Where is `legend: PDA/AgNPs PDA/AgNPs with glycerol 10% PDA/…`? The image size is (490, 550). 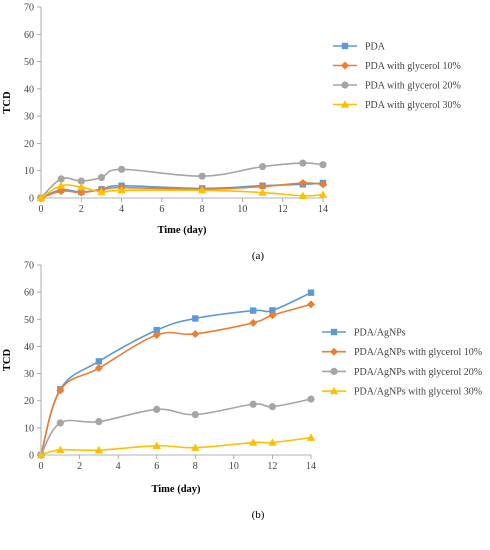 legend: PDA/AgNPs PDA/AgNPs with glycerol 10% PDA/… is located at coordinates (402, 363).